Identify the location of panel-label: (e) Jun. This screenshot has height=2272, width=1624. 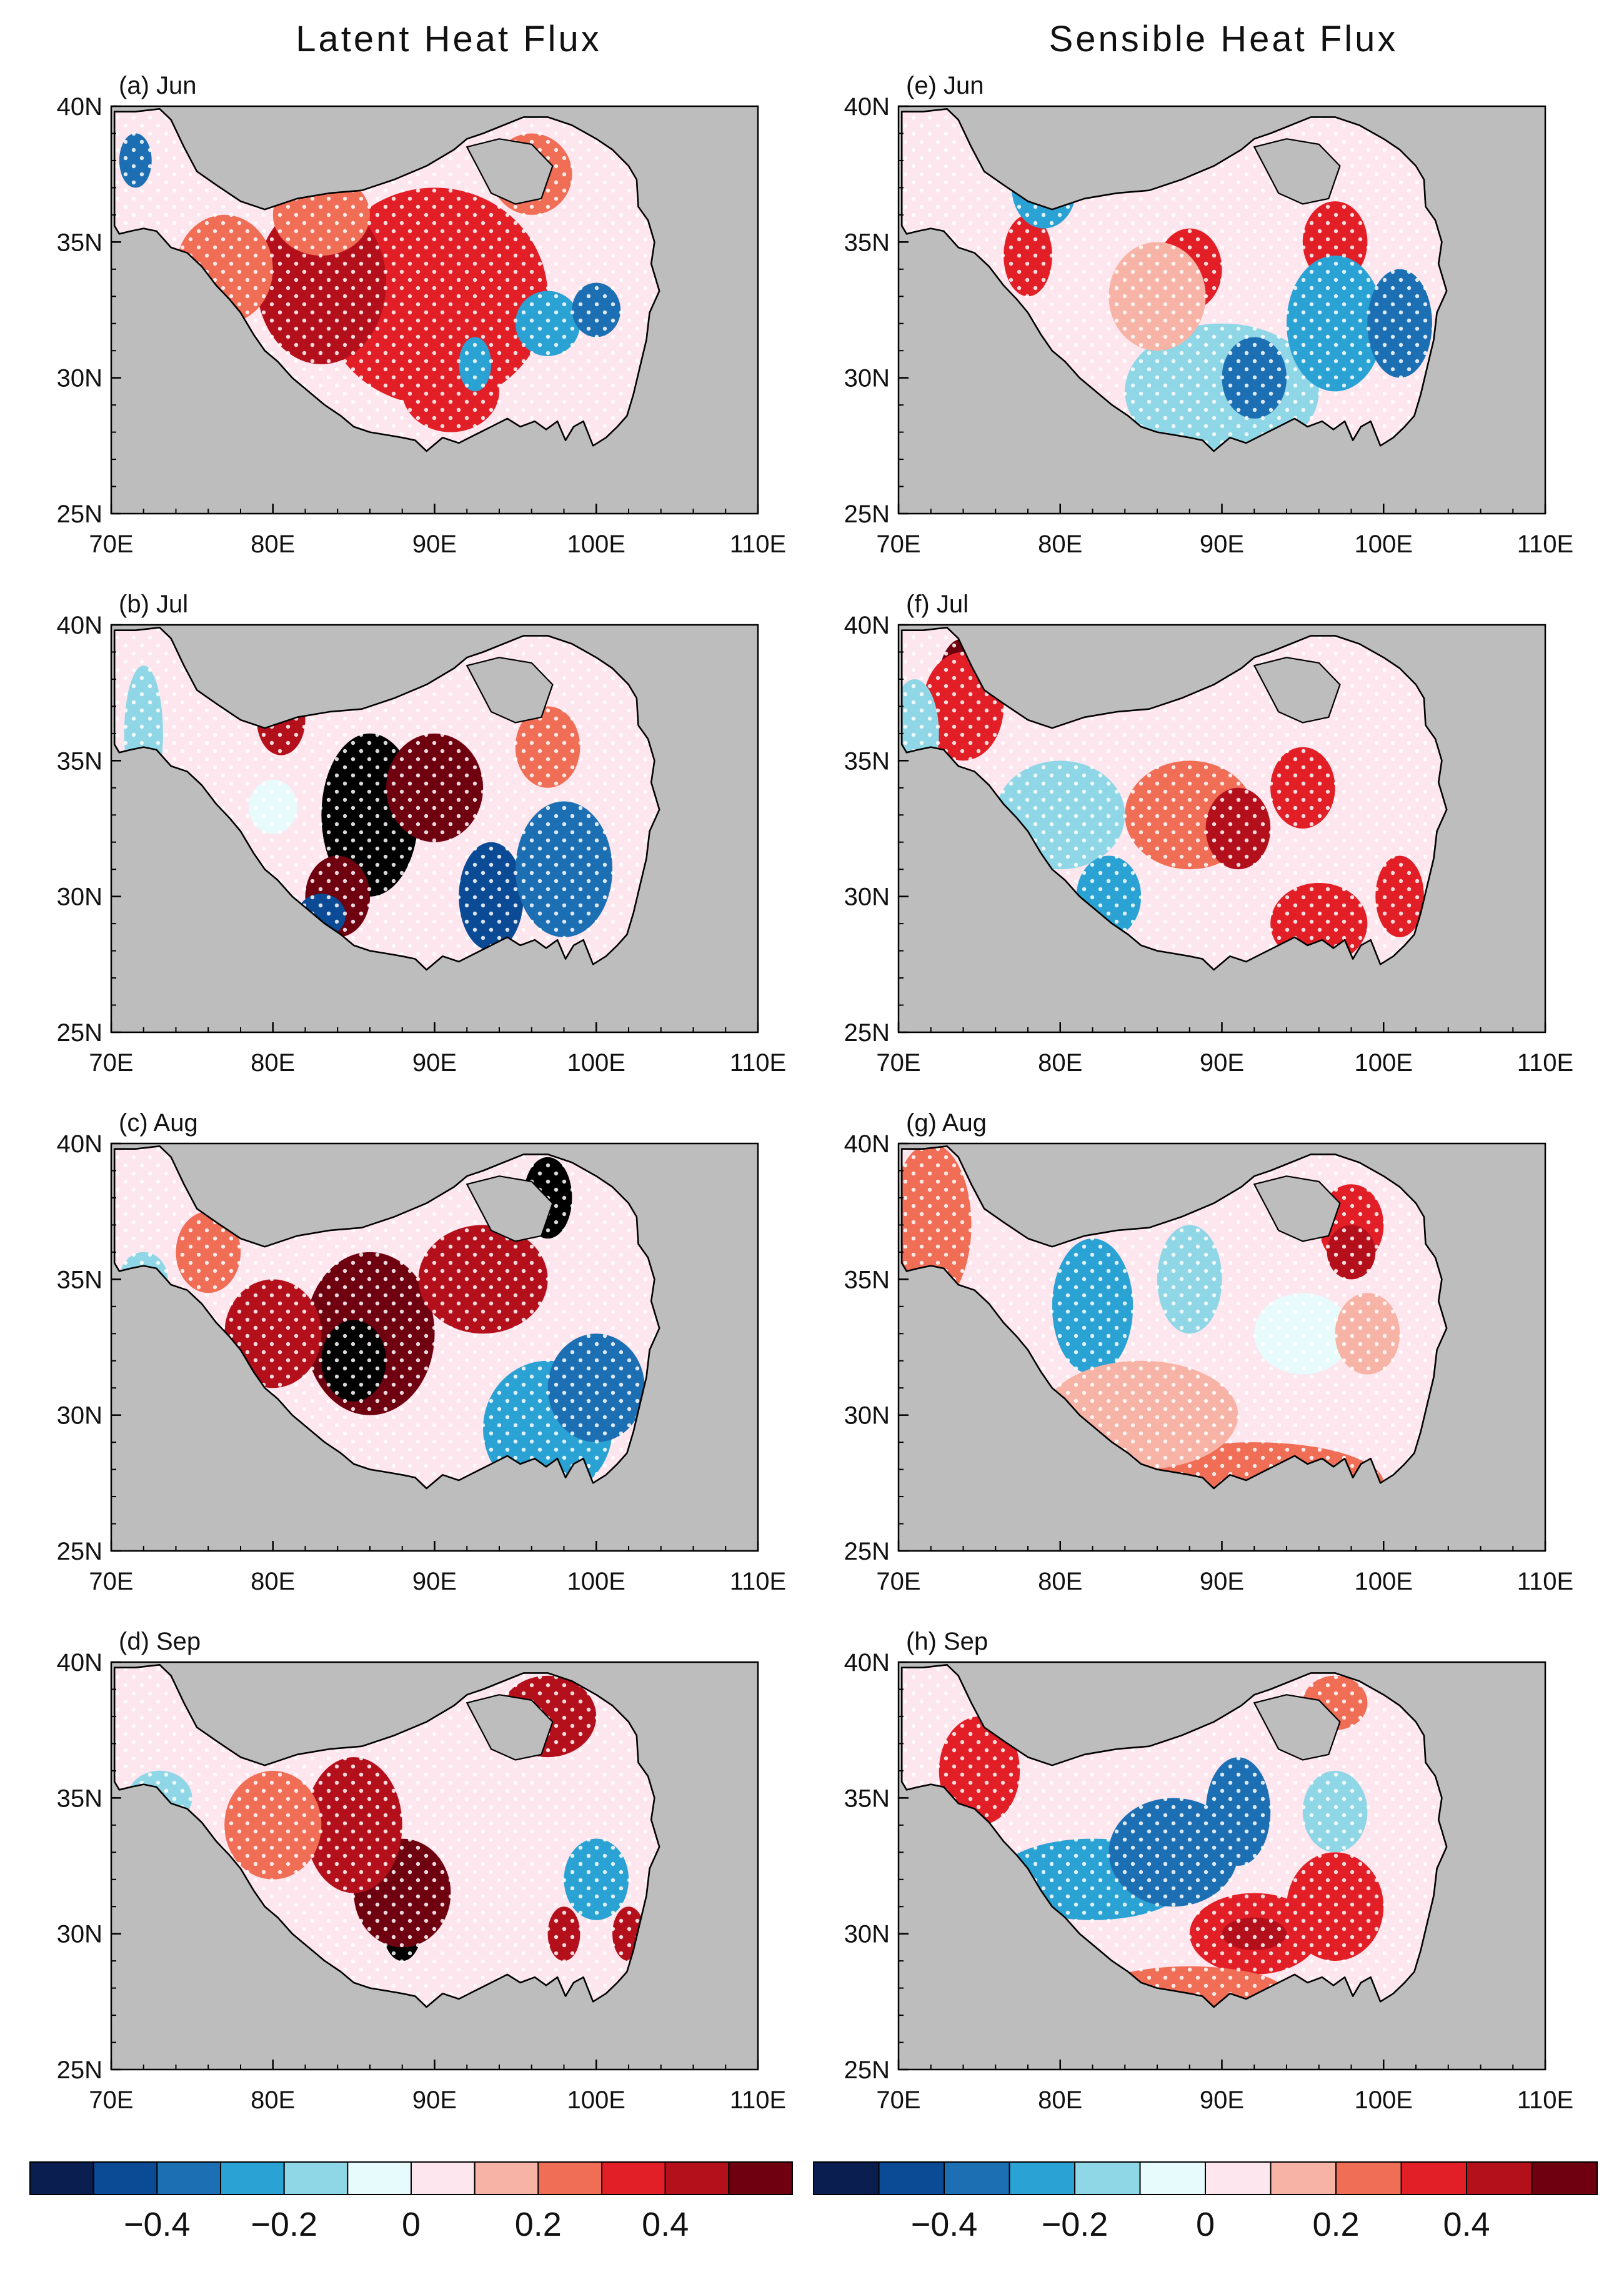
(945, 85).